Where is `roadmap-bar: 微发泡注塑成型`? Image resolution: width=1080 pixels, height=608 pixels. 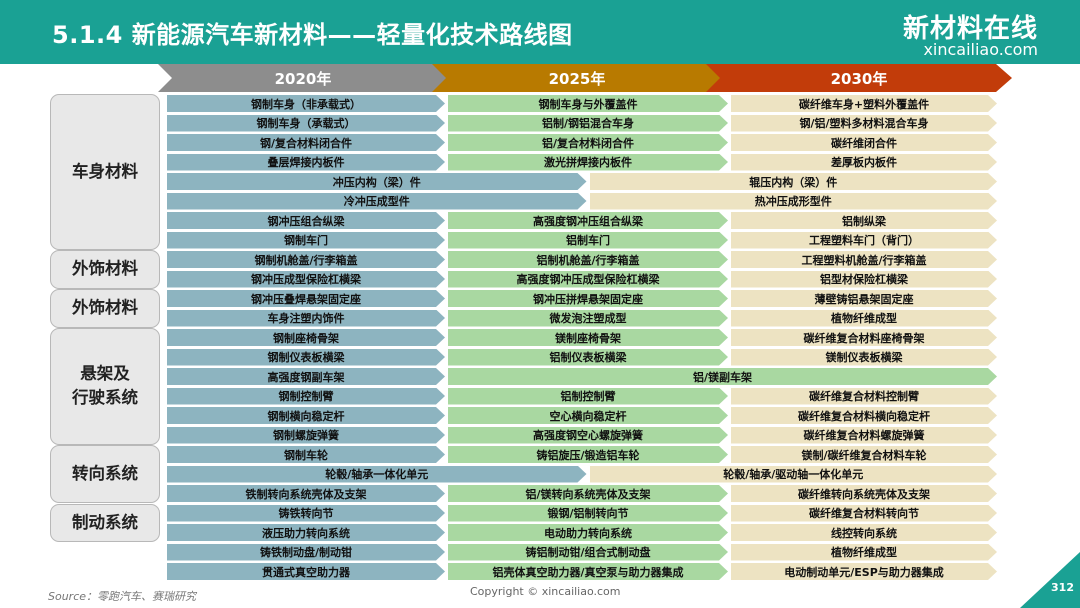
roadmap-bar: 微发泡注塑成型 is located at coordinates (588, 318).